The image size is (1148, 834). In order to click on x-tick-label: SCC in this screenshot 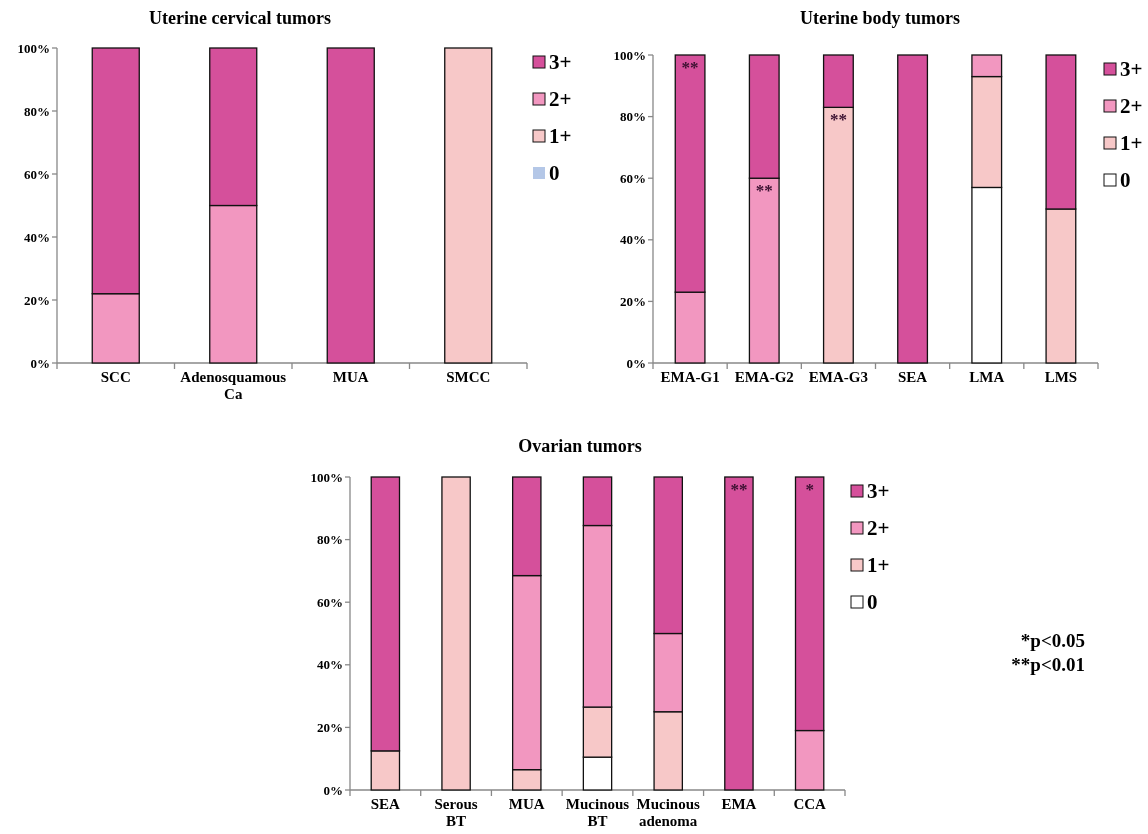, I will do `click(115, 377)`.